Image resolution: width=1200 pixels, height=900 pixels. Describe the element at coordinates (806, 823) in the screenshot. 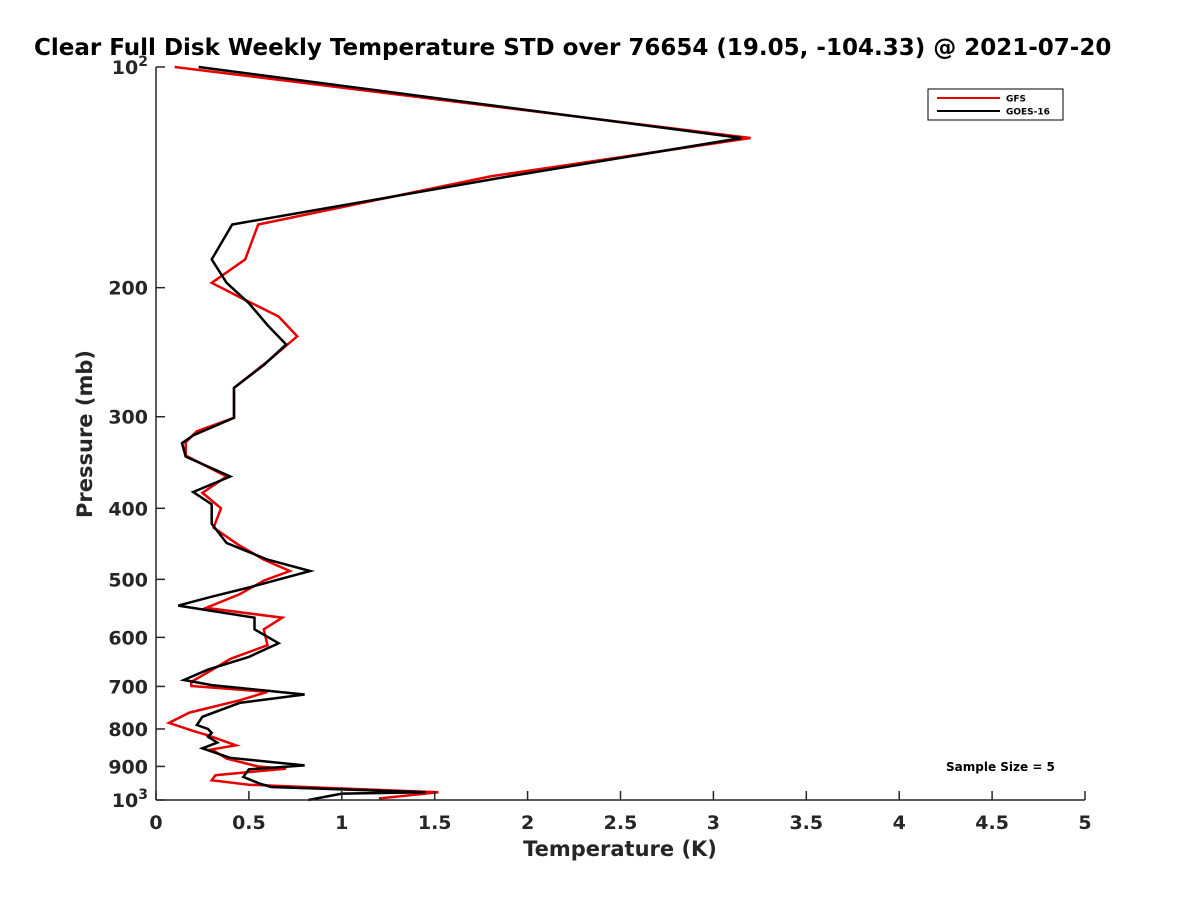

I see `x-tick-label: 3.5` at that location.